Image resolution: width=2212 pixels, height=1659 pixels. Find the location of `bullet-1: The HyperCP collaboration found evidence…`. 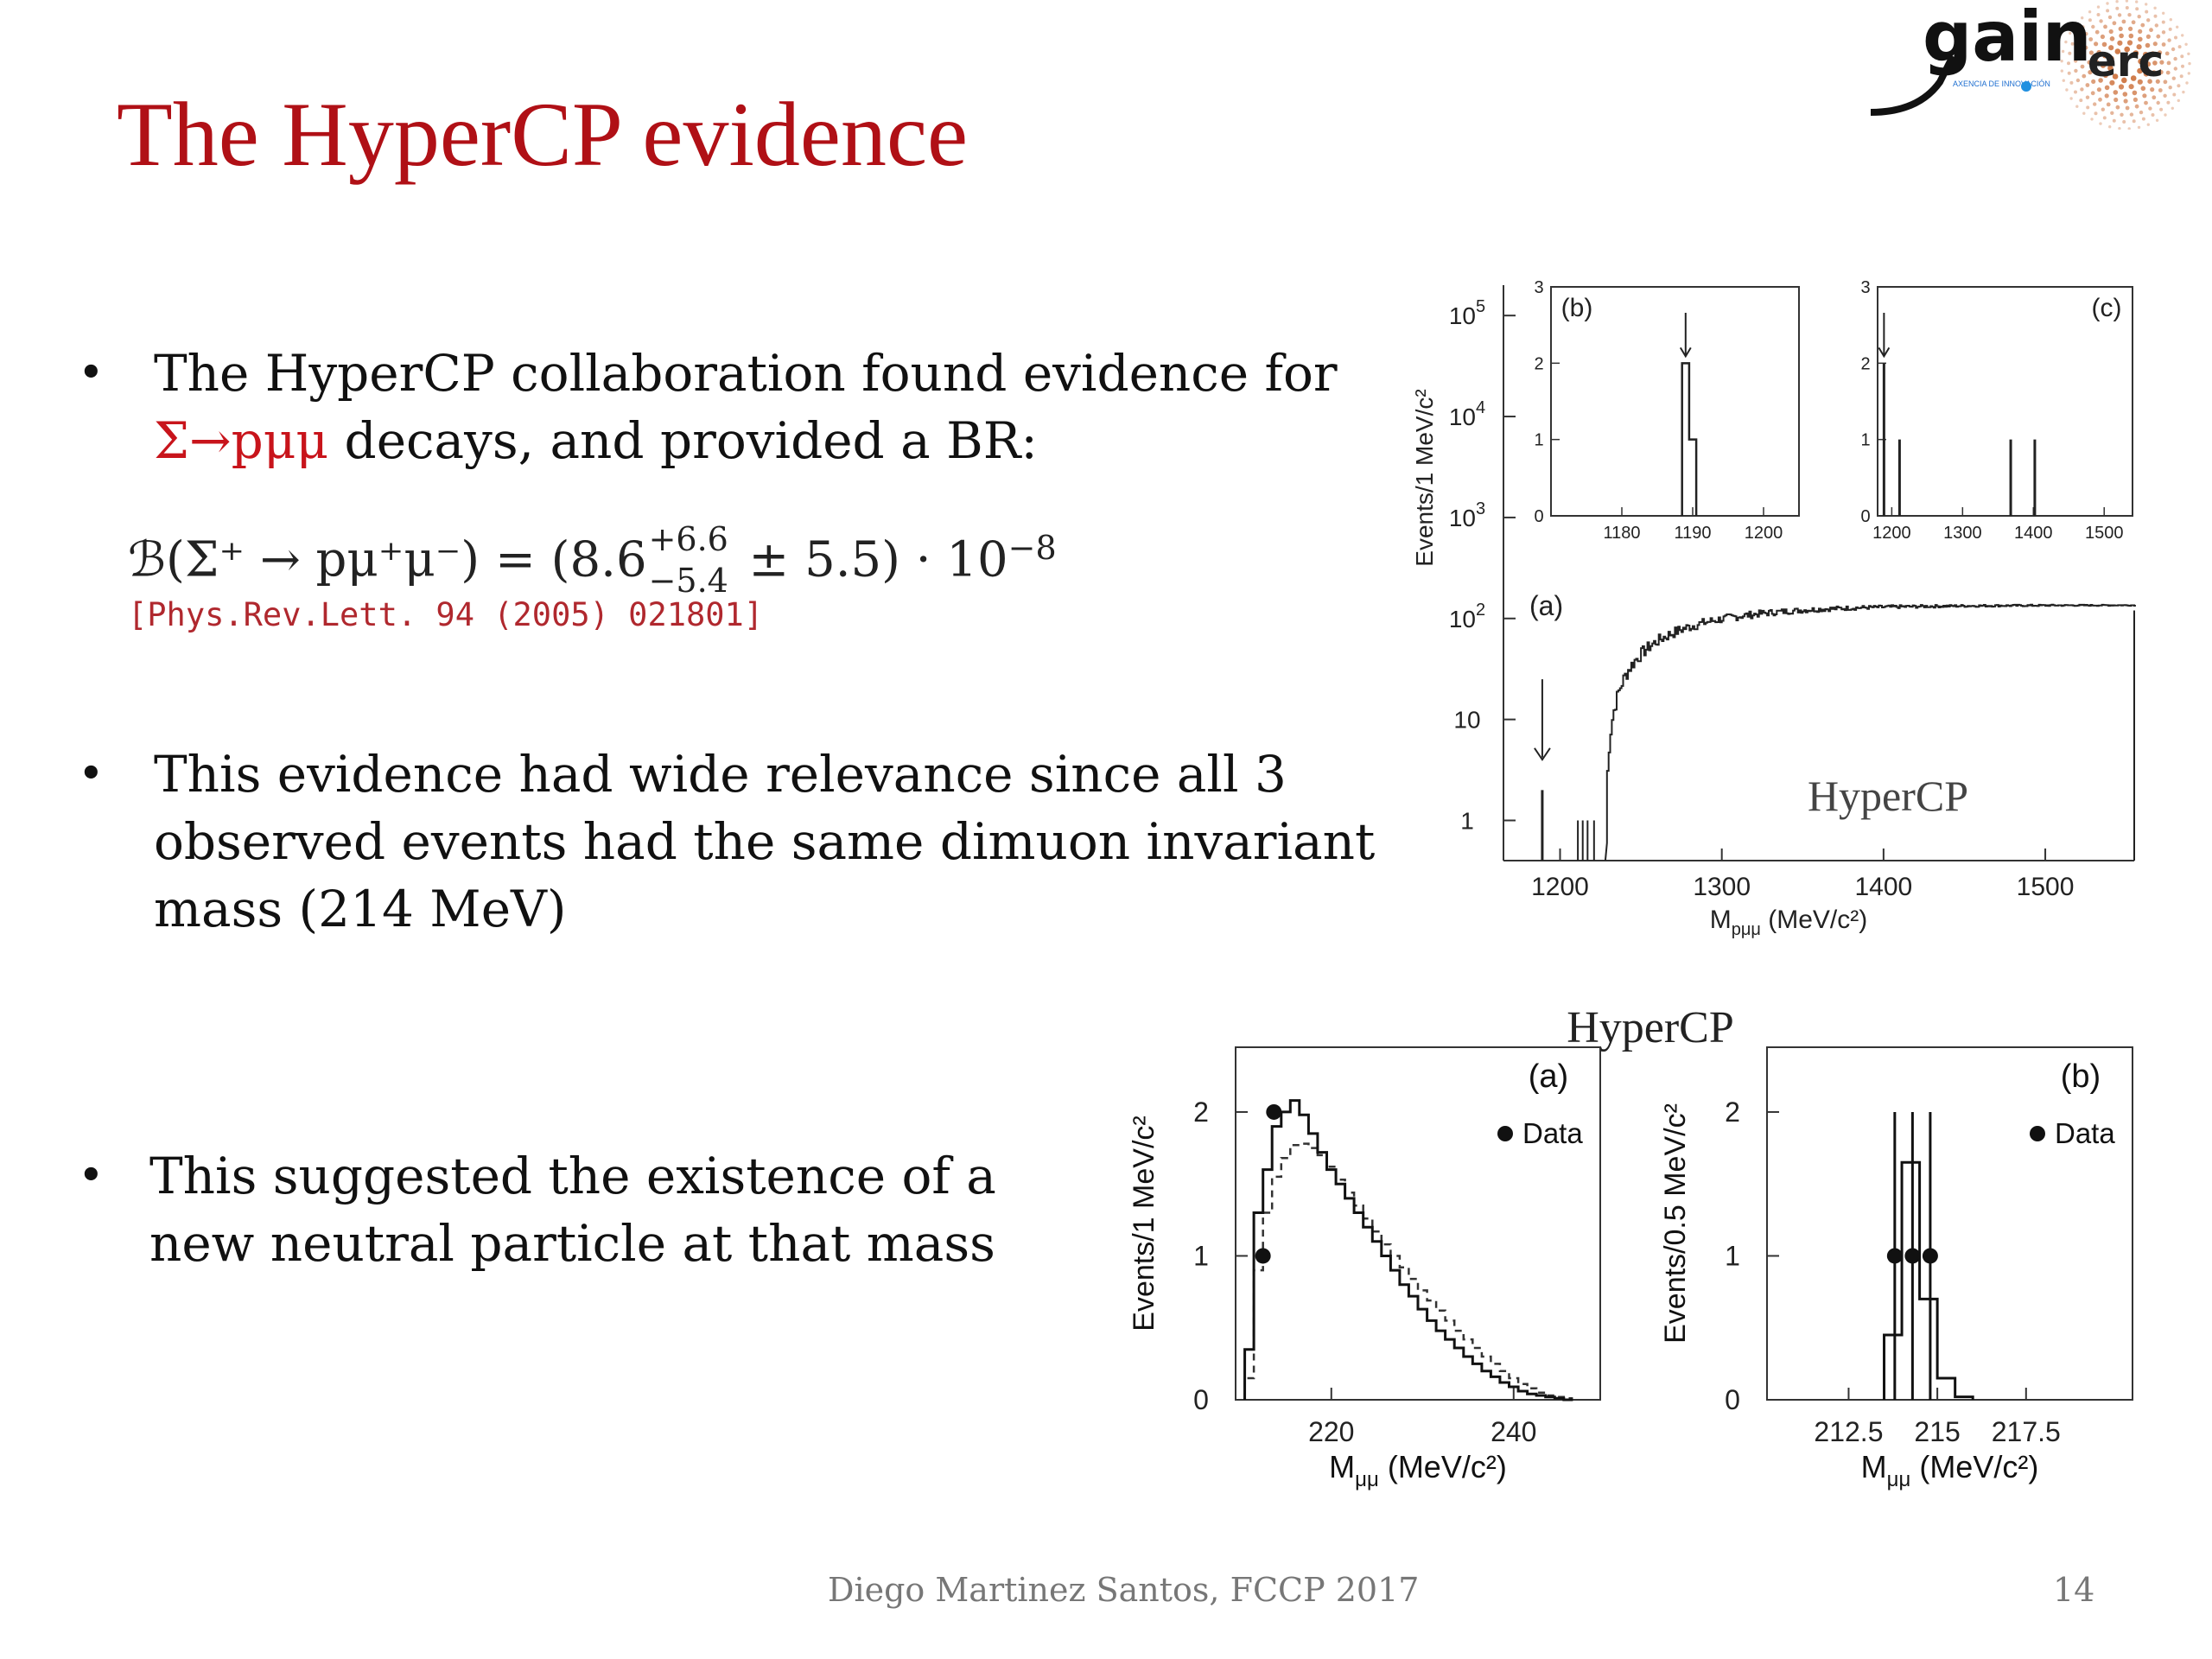

bullet-1: The HyperCP collaboration found evidence… is located at coordinates (746, 407).